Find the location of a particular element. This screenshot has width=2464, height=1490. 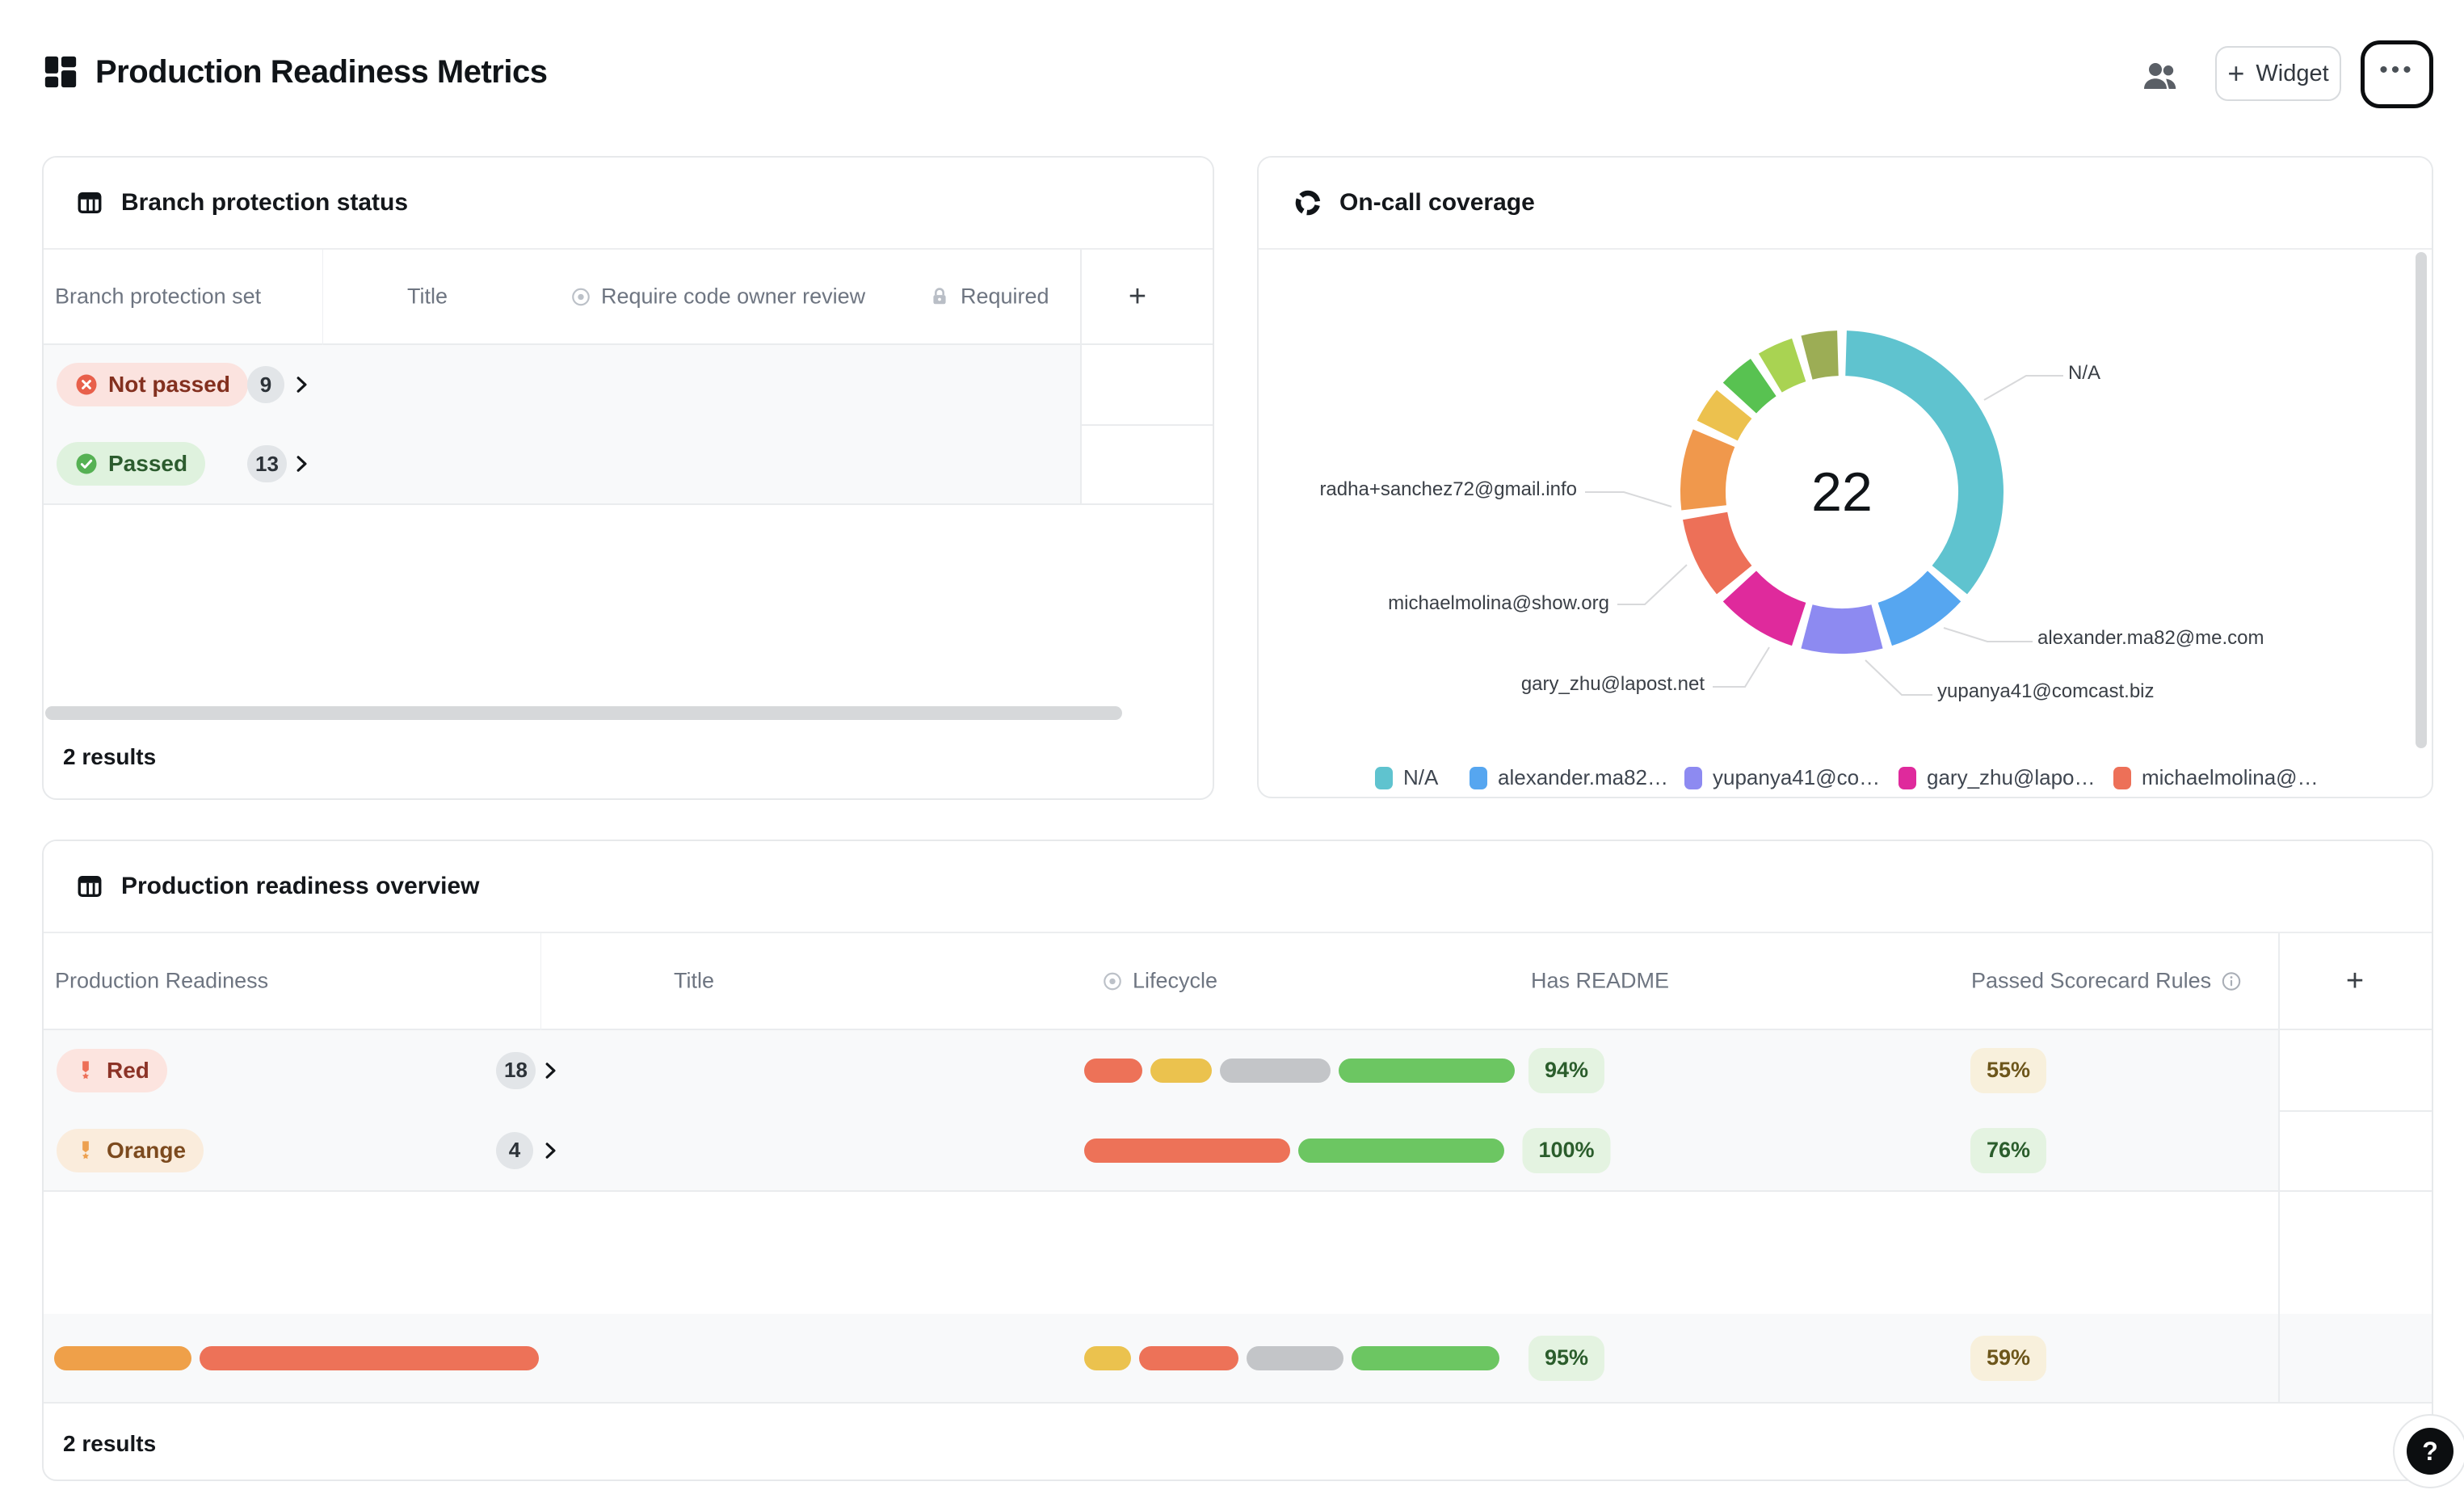

table-row-red: Red 18 94% 55% is located at coordinates (1238, 1071).